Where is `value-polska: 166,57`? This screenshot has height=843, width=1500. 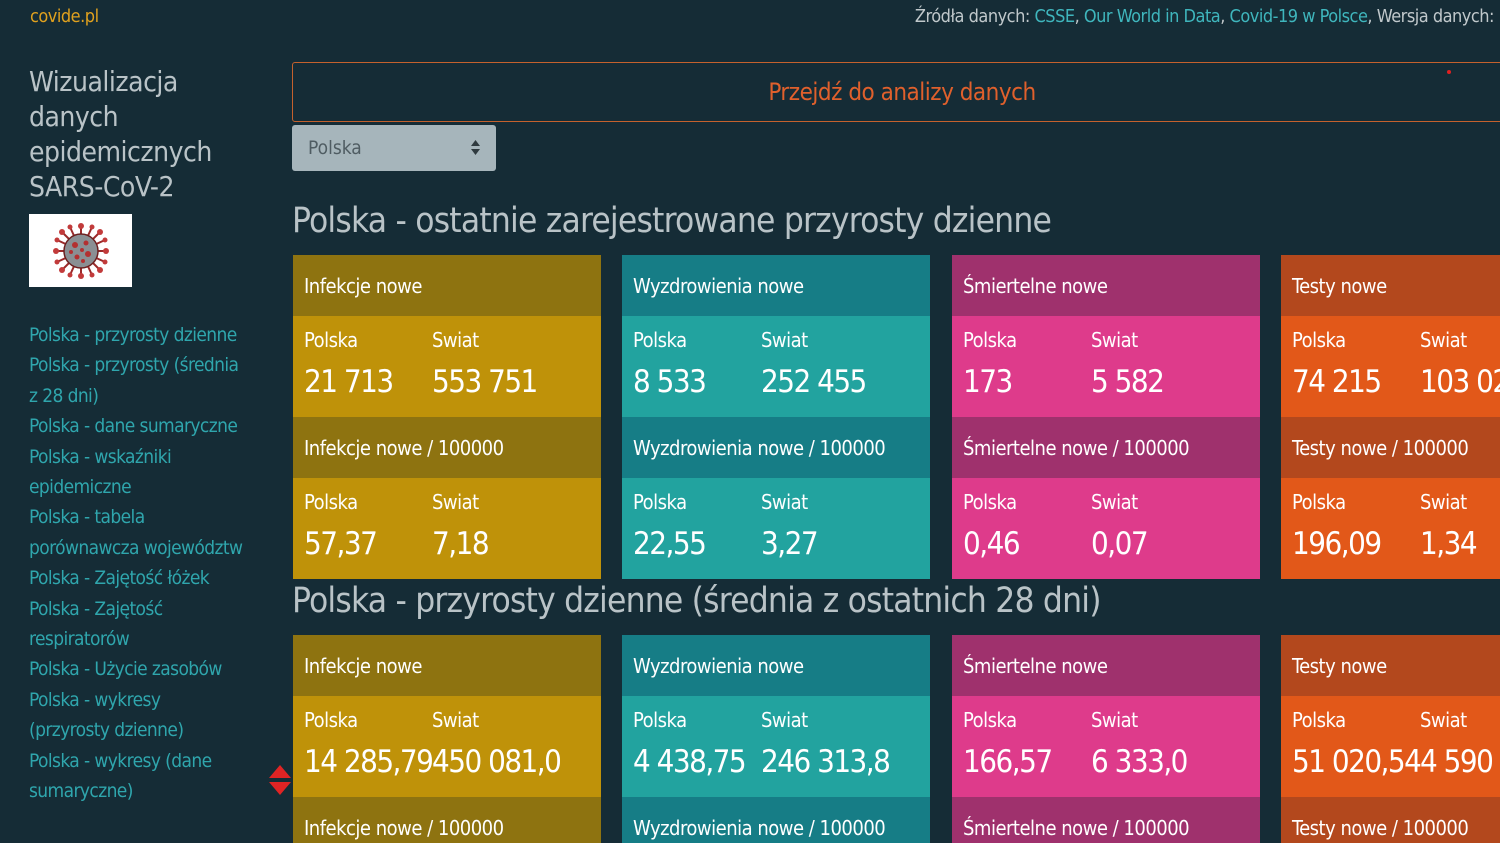 value-polska: 166,57 is located at coordinates (1008, 762).